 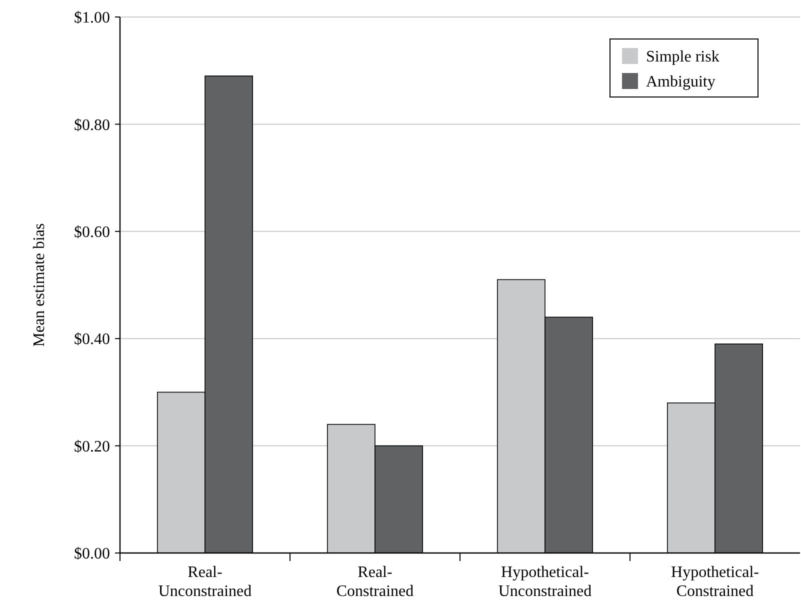 I want to click on legend-label: Ambiguity, so click(x=681, y=82).